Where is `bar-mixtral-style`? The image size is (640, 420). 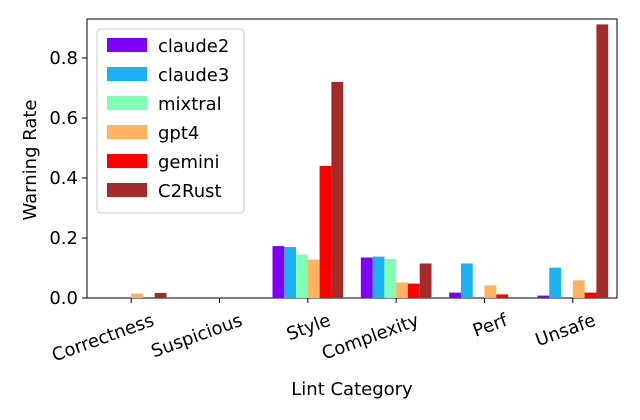
bar-mixtral-style is located at coordinates (302, 276).